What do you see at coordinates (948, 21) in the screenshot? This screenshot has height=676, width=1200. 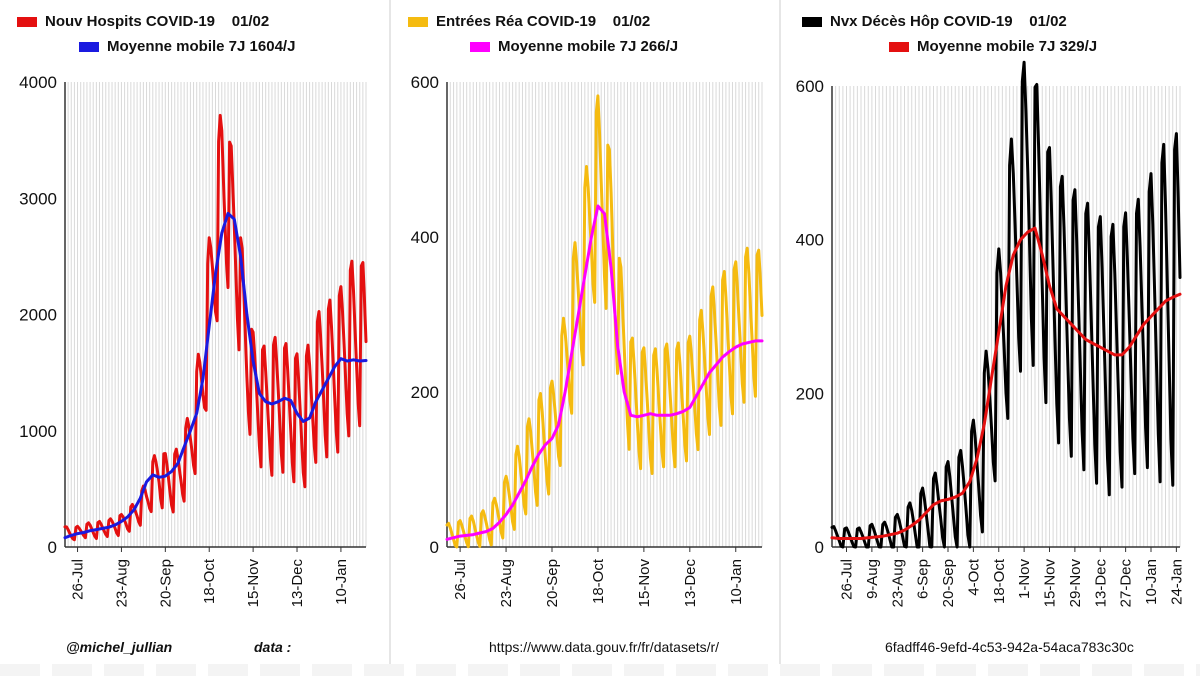 I see `legend-label: Nvx Décès Hôp COVID-19 01/02` at bounding box center [948, 21].